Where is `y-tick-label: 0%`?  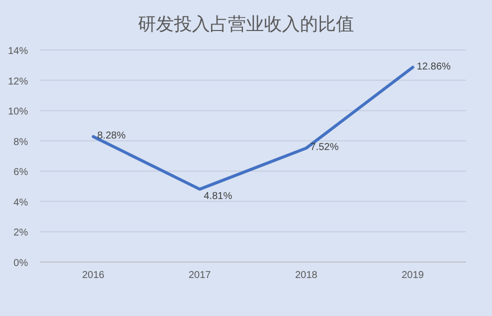
y-tick-label: 0% is located at coordinates (21, 263).